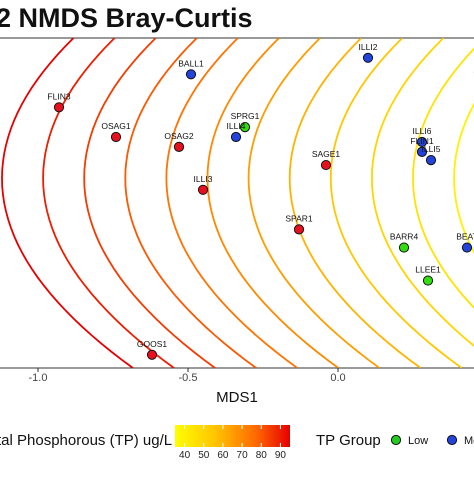 The width and height of the screenshot is (474, 479). I want to click on point-label: ILLI6, so click(422, 131).